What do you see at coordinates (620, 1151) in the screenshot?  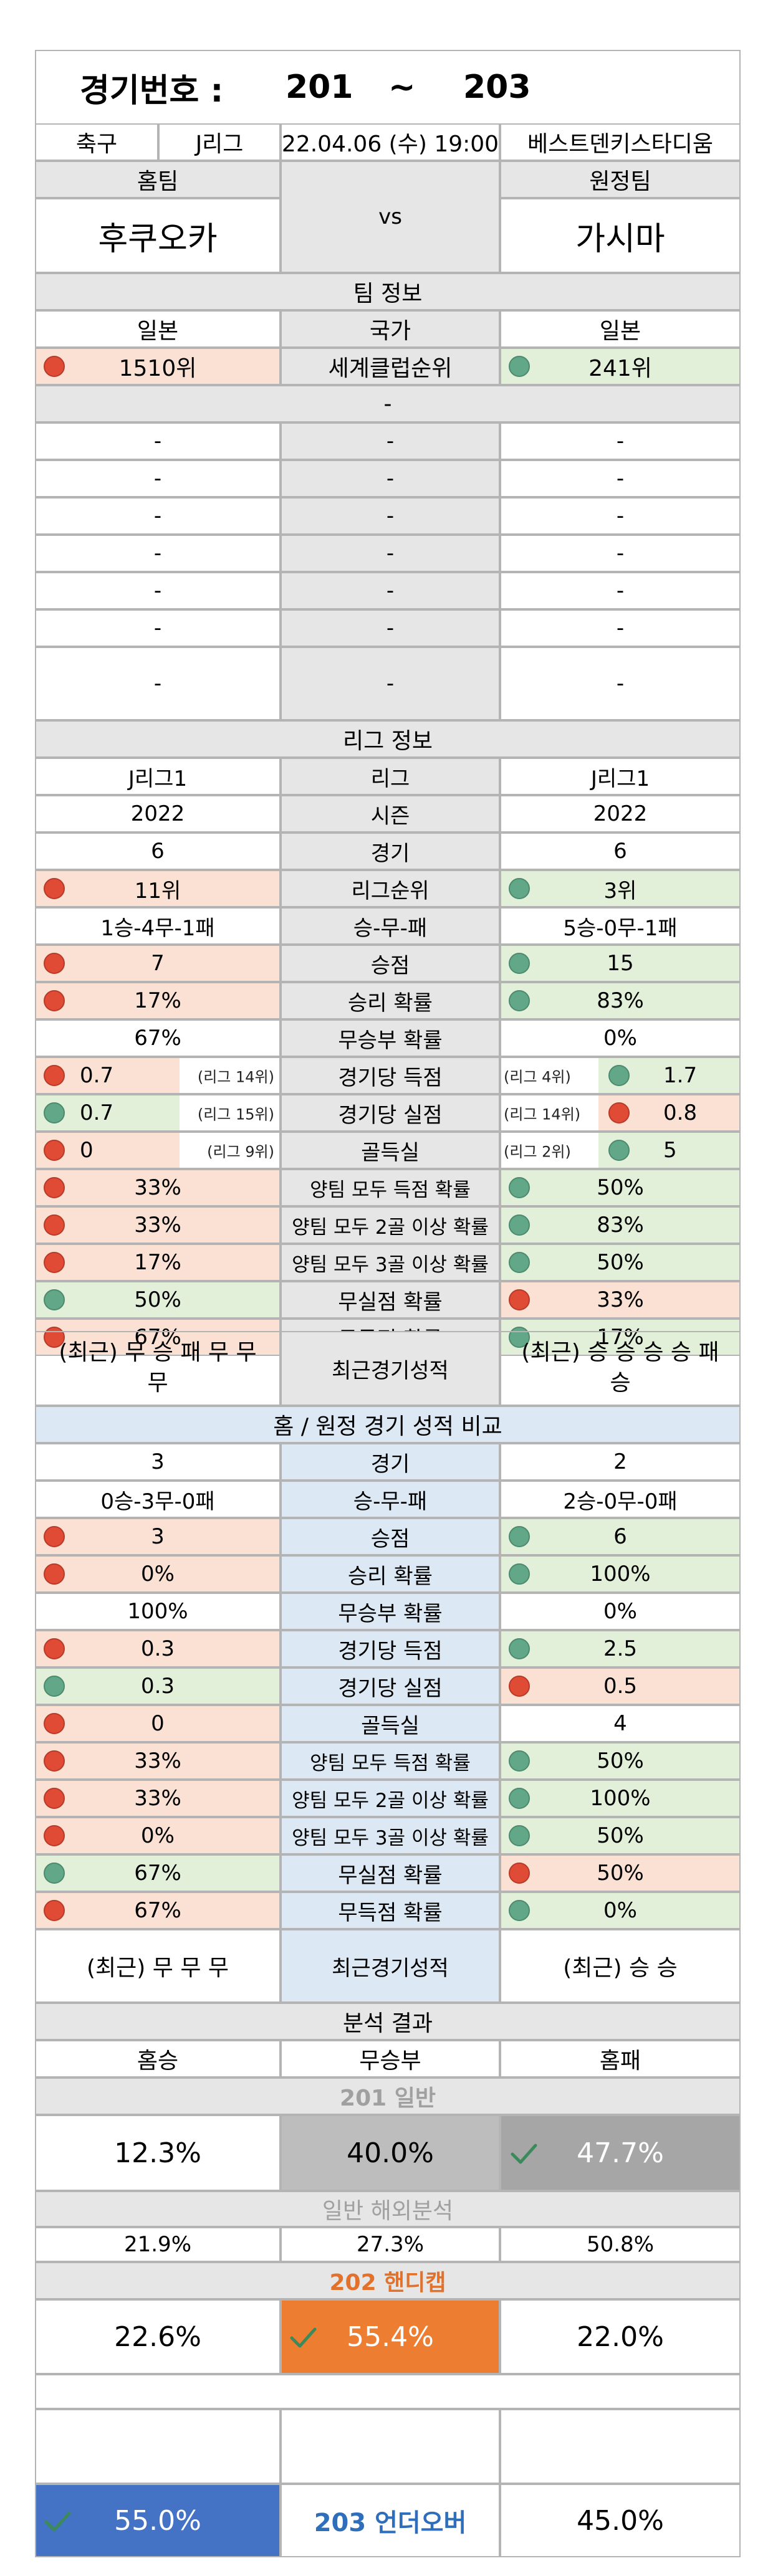 I see `league-stat-away-value: (리그 2위) 5` at bounding box center [620, 1151].